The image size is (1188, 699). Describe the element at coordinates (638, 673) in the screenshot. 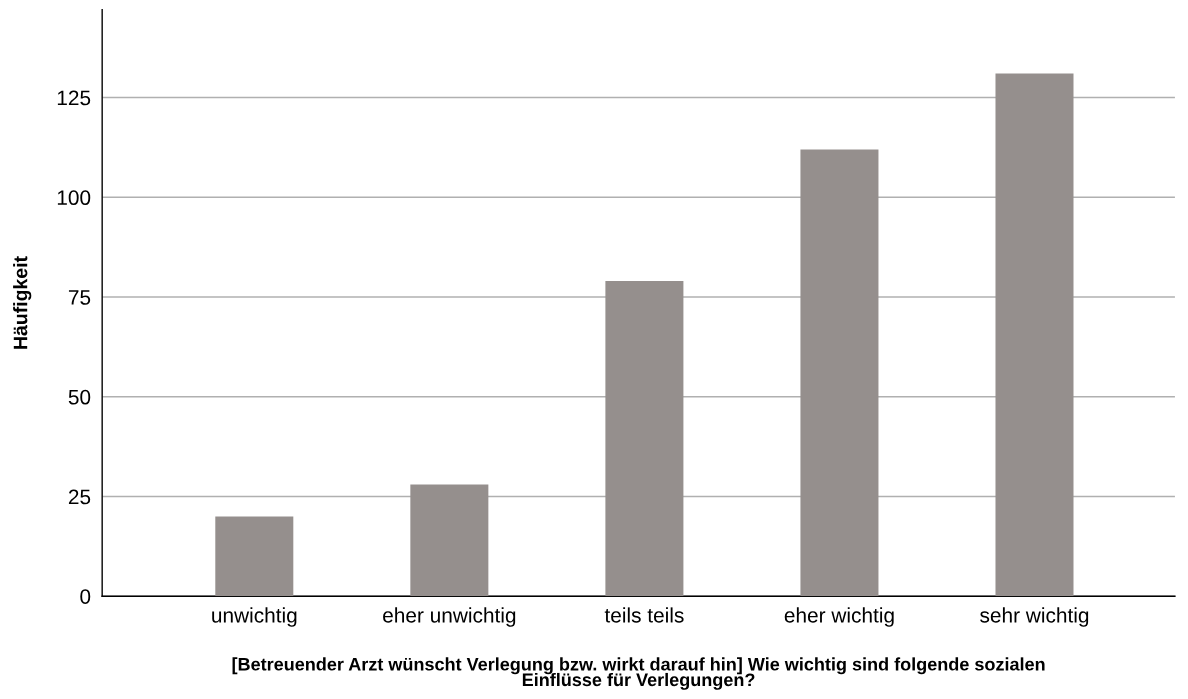

I see `x-axis-title: [Betreuender Arzt wünscht Verlegung bzw. wirkt darauf hin] Wie wichtig sind folgende sozialen Einflüsse für Verlegungen?` at that location.